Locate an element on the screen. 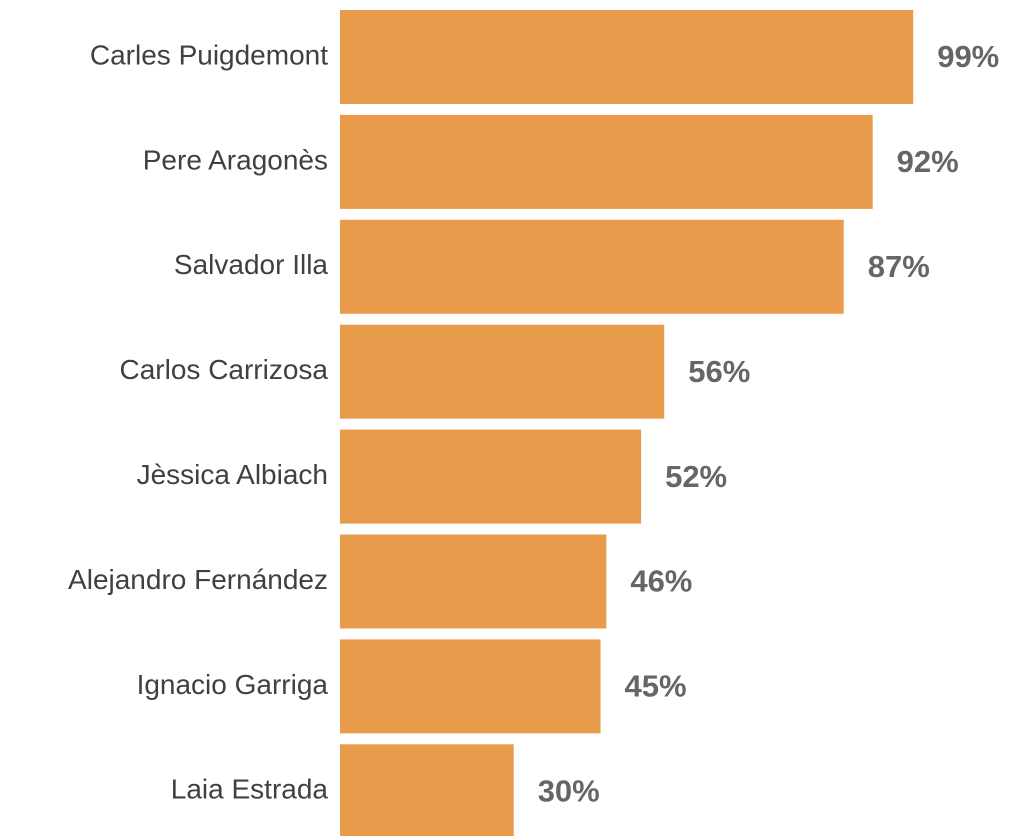  category-label: Laia Estrada is located at coordinates (250, 789).